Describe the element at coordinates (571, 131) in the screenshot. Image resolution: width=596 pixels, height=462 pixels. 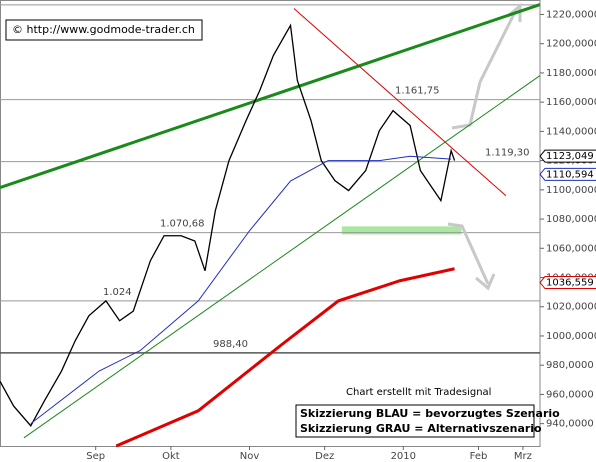
I see `y-tick-label: 1140,0000` at that location.